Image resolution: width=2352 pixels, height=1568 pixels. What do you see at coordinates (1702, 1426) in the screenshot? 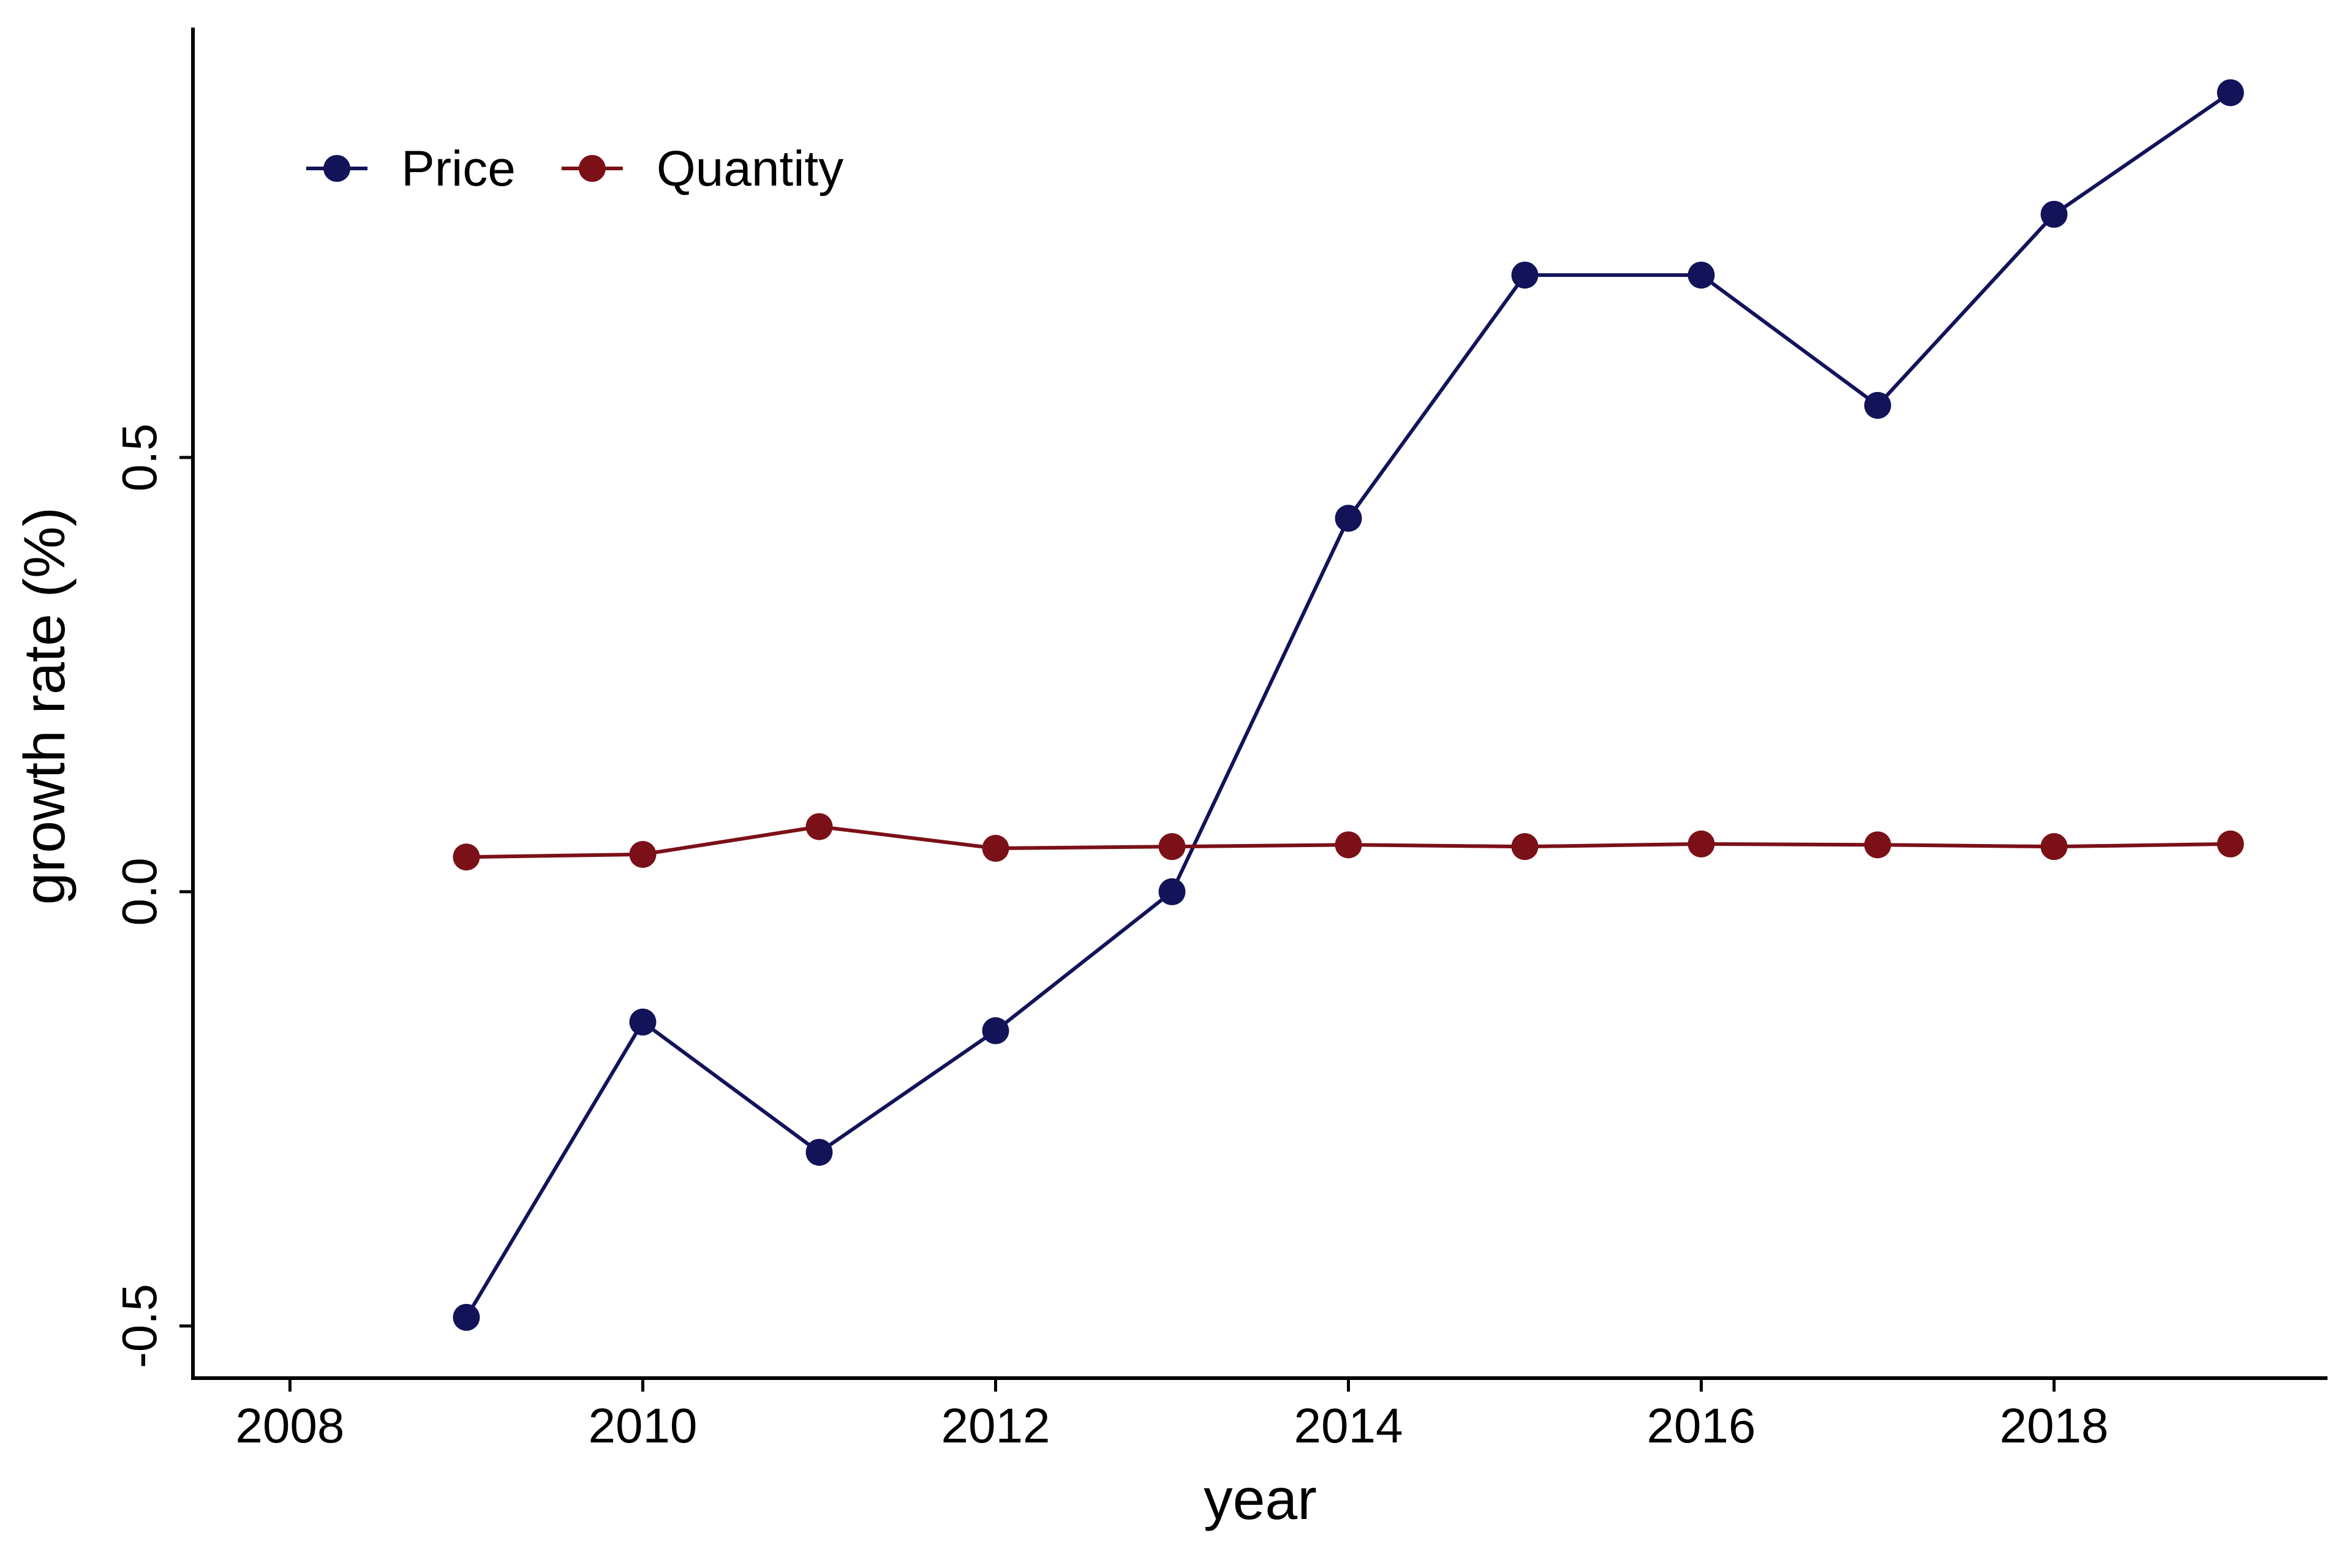
I see `x-tick-label: 2016` at bounding box center [1702, 1426].